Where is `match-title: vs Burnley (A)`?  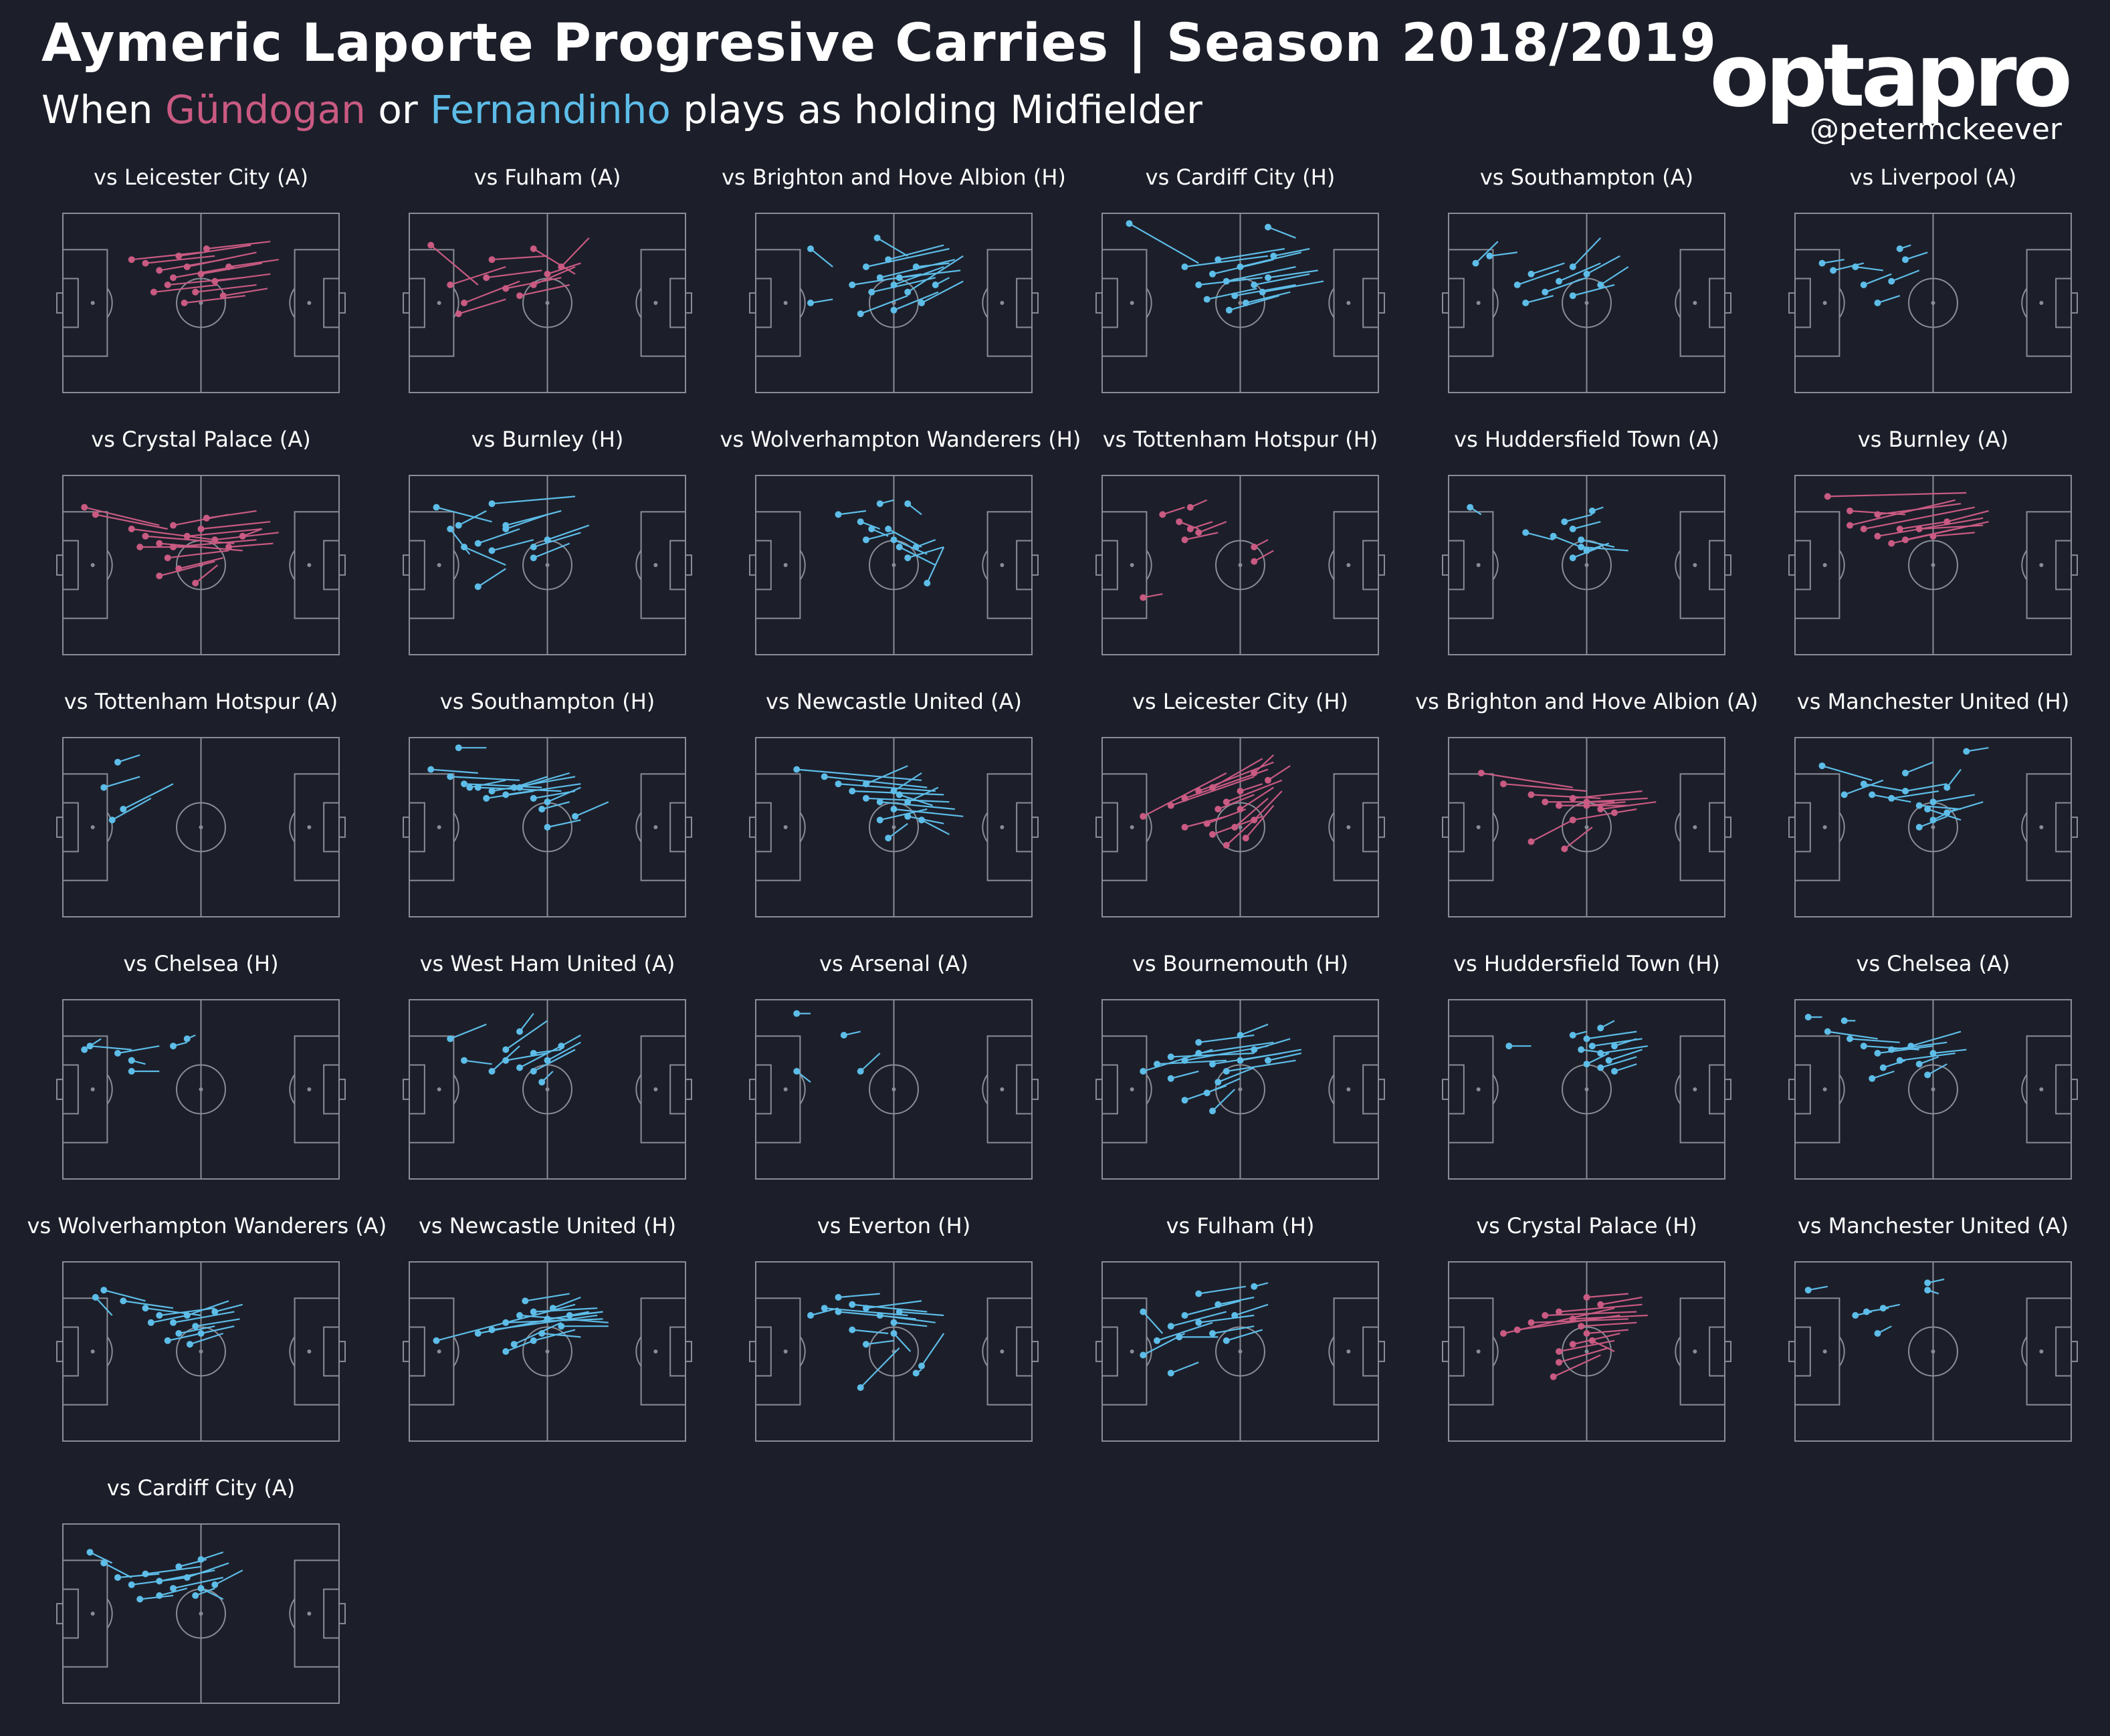 match-title: vs Burnley (A) is located at coordinates (1933, 439).